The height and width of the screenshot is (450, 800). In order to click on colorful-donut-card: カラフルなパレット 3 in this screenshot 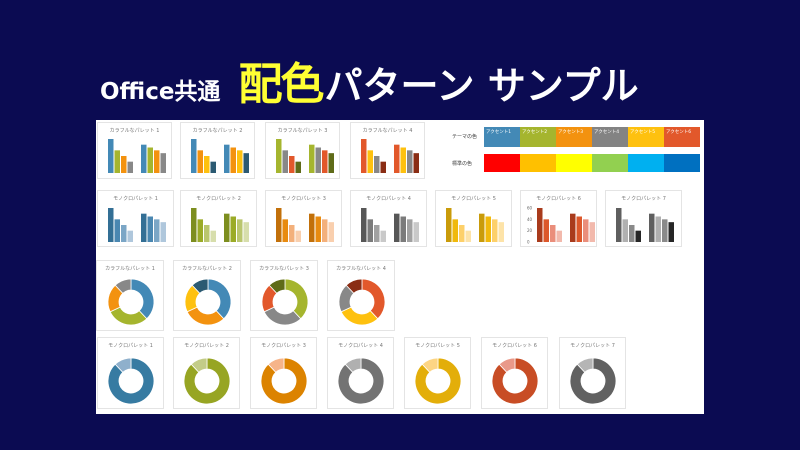, I will do `click(284, 295)`.